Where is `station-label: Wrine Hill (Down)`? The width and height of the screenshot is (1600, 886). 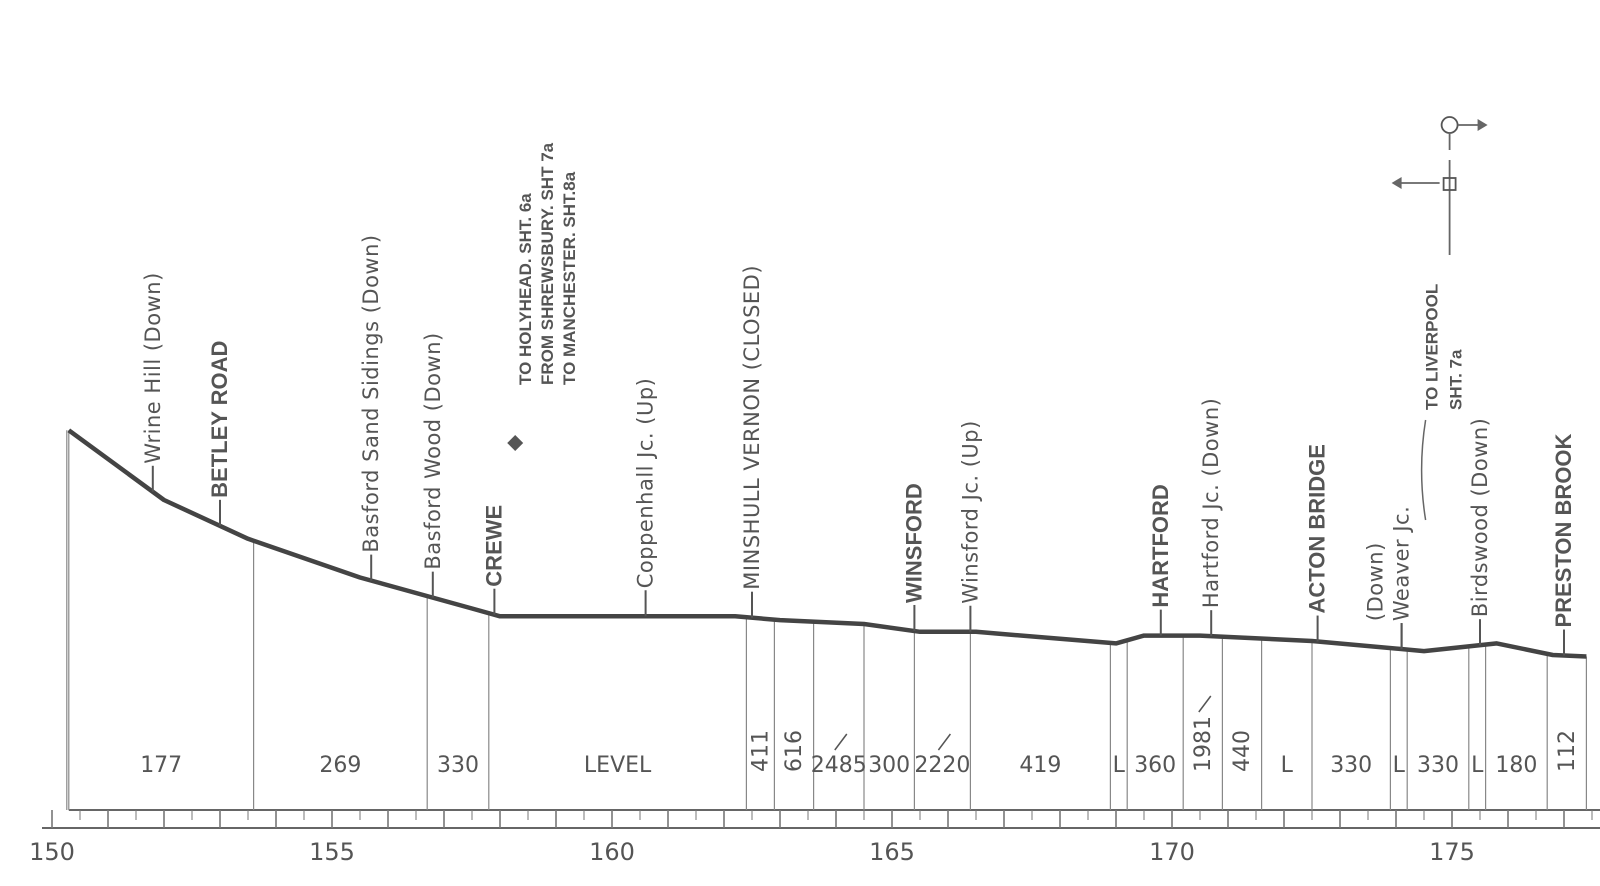
station-label: Wrine Hill (Down) is located at coordinates (153, 368).